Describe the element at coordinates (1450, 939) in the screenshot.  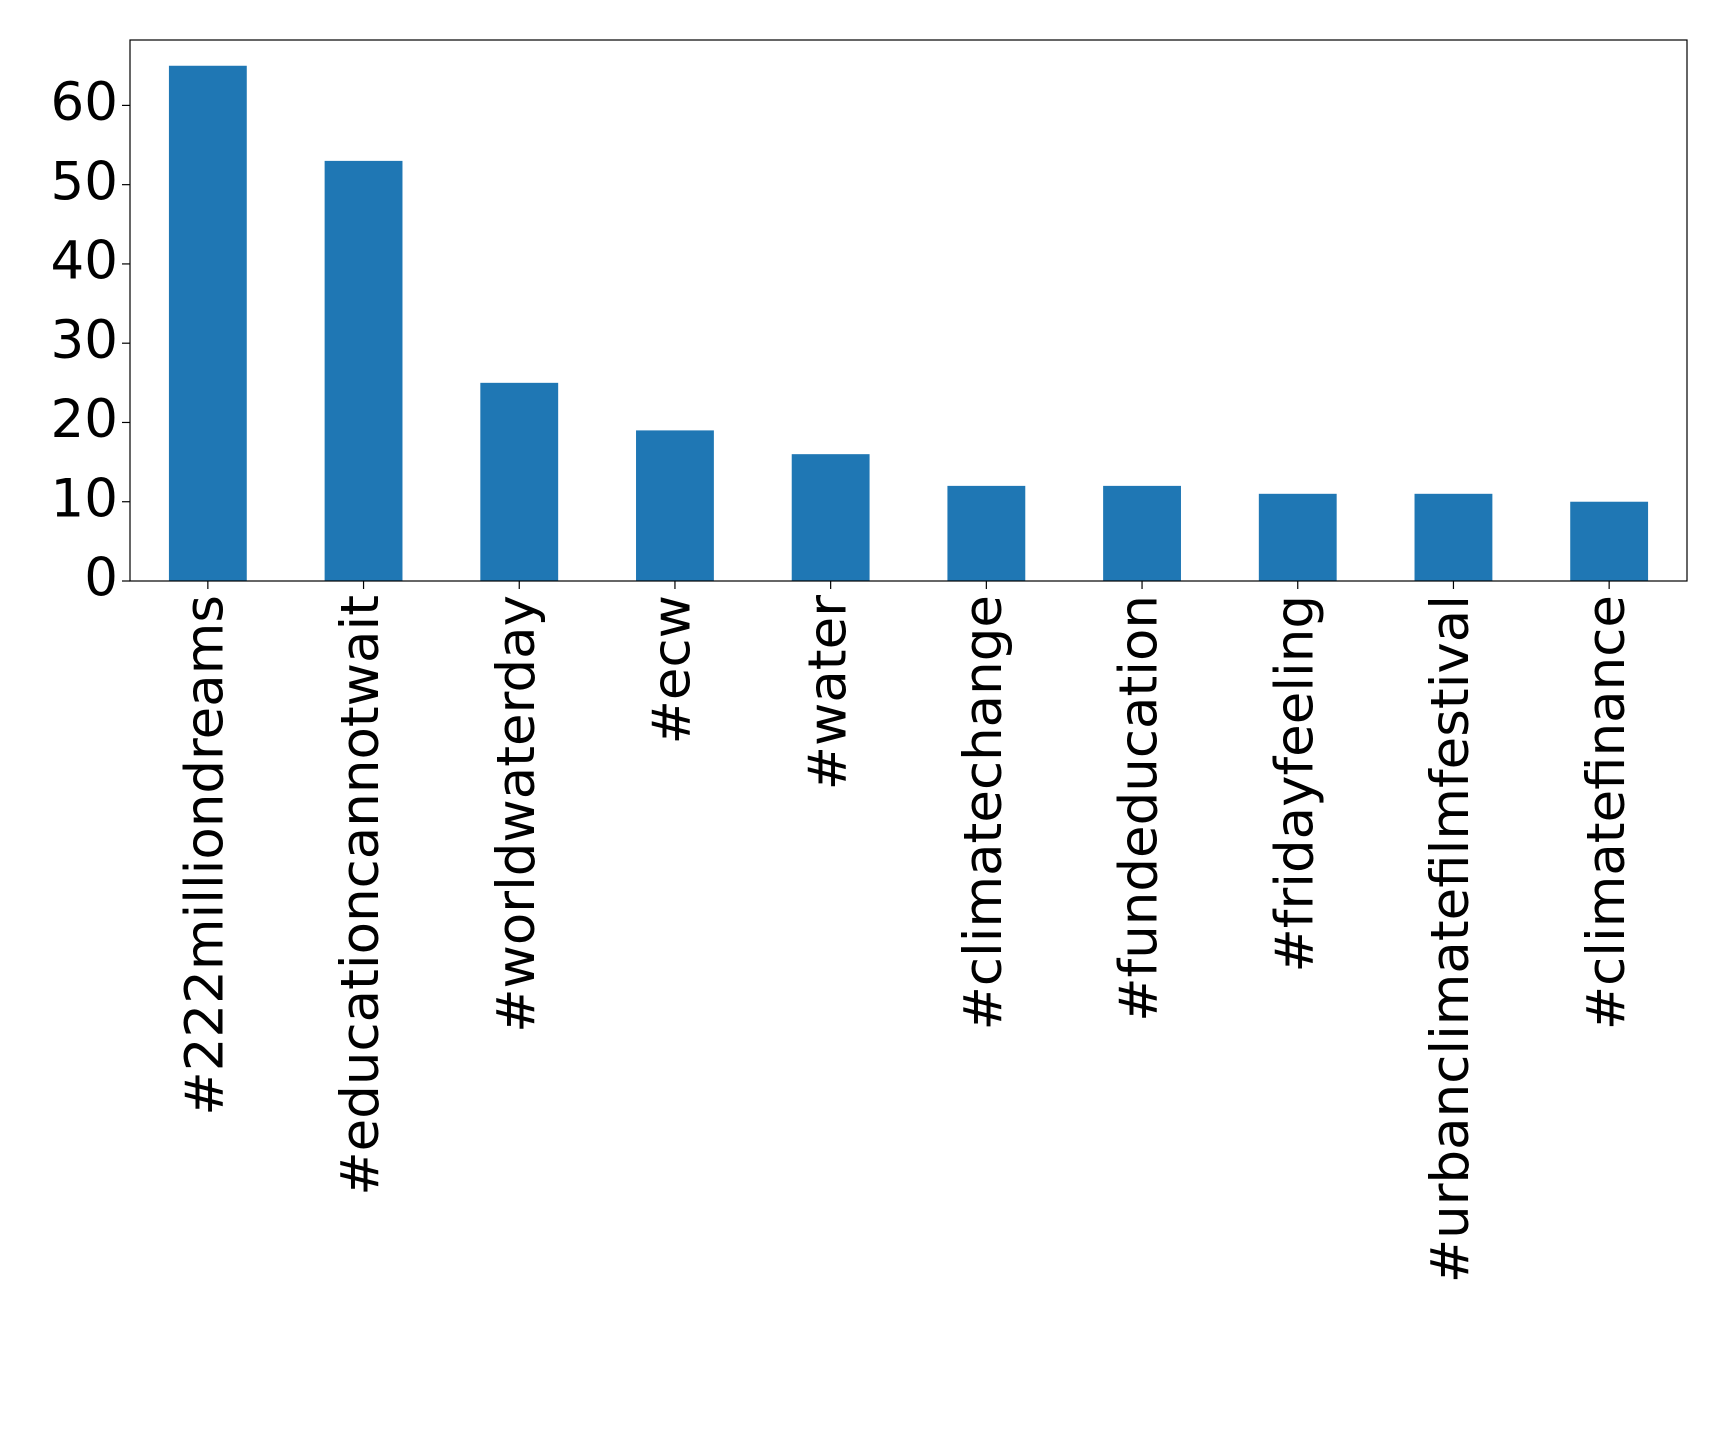
I see `x-tick-label: #urbanclimatefilmfestival` at that location.